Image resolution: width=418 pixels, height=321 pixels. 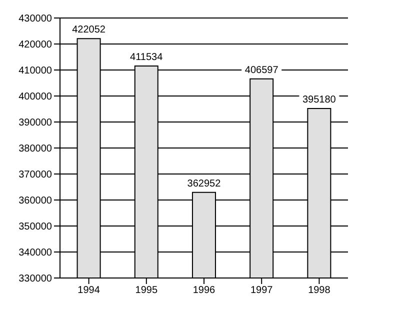 What do you see at coordinates (146, 290) in the screenshot?
I see `x-tick-label: 1995` at bounding box center [146, 290].